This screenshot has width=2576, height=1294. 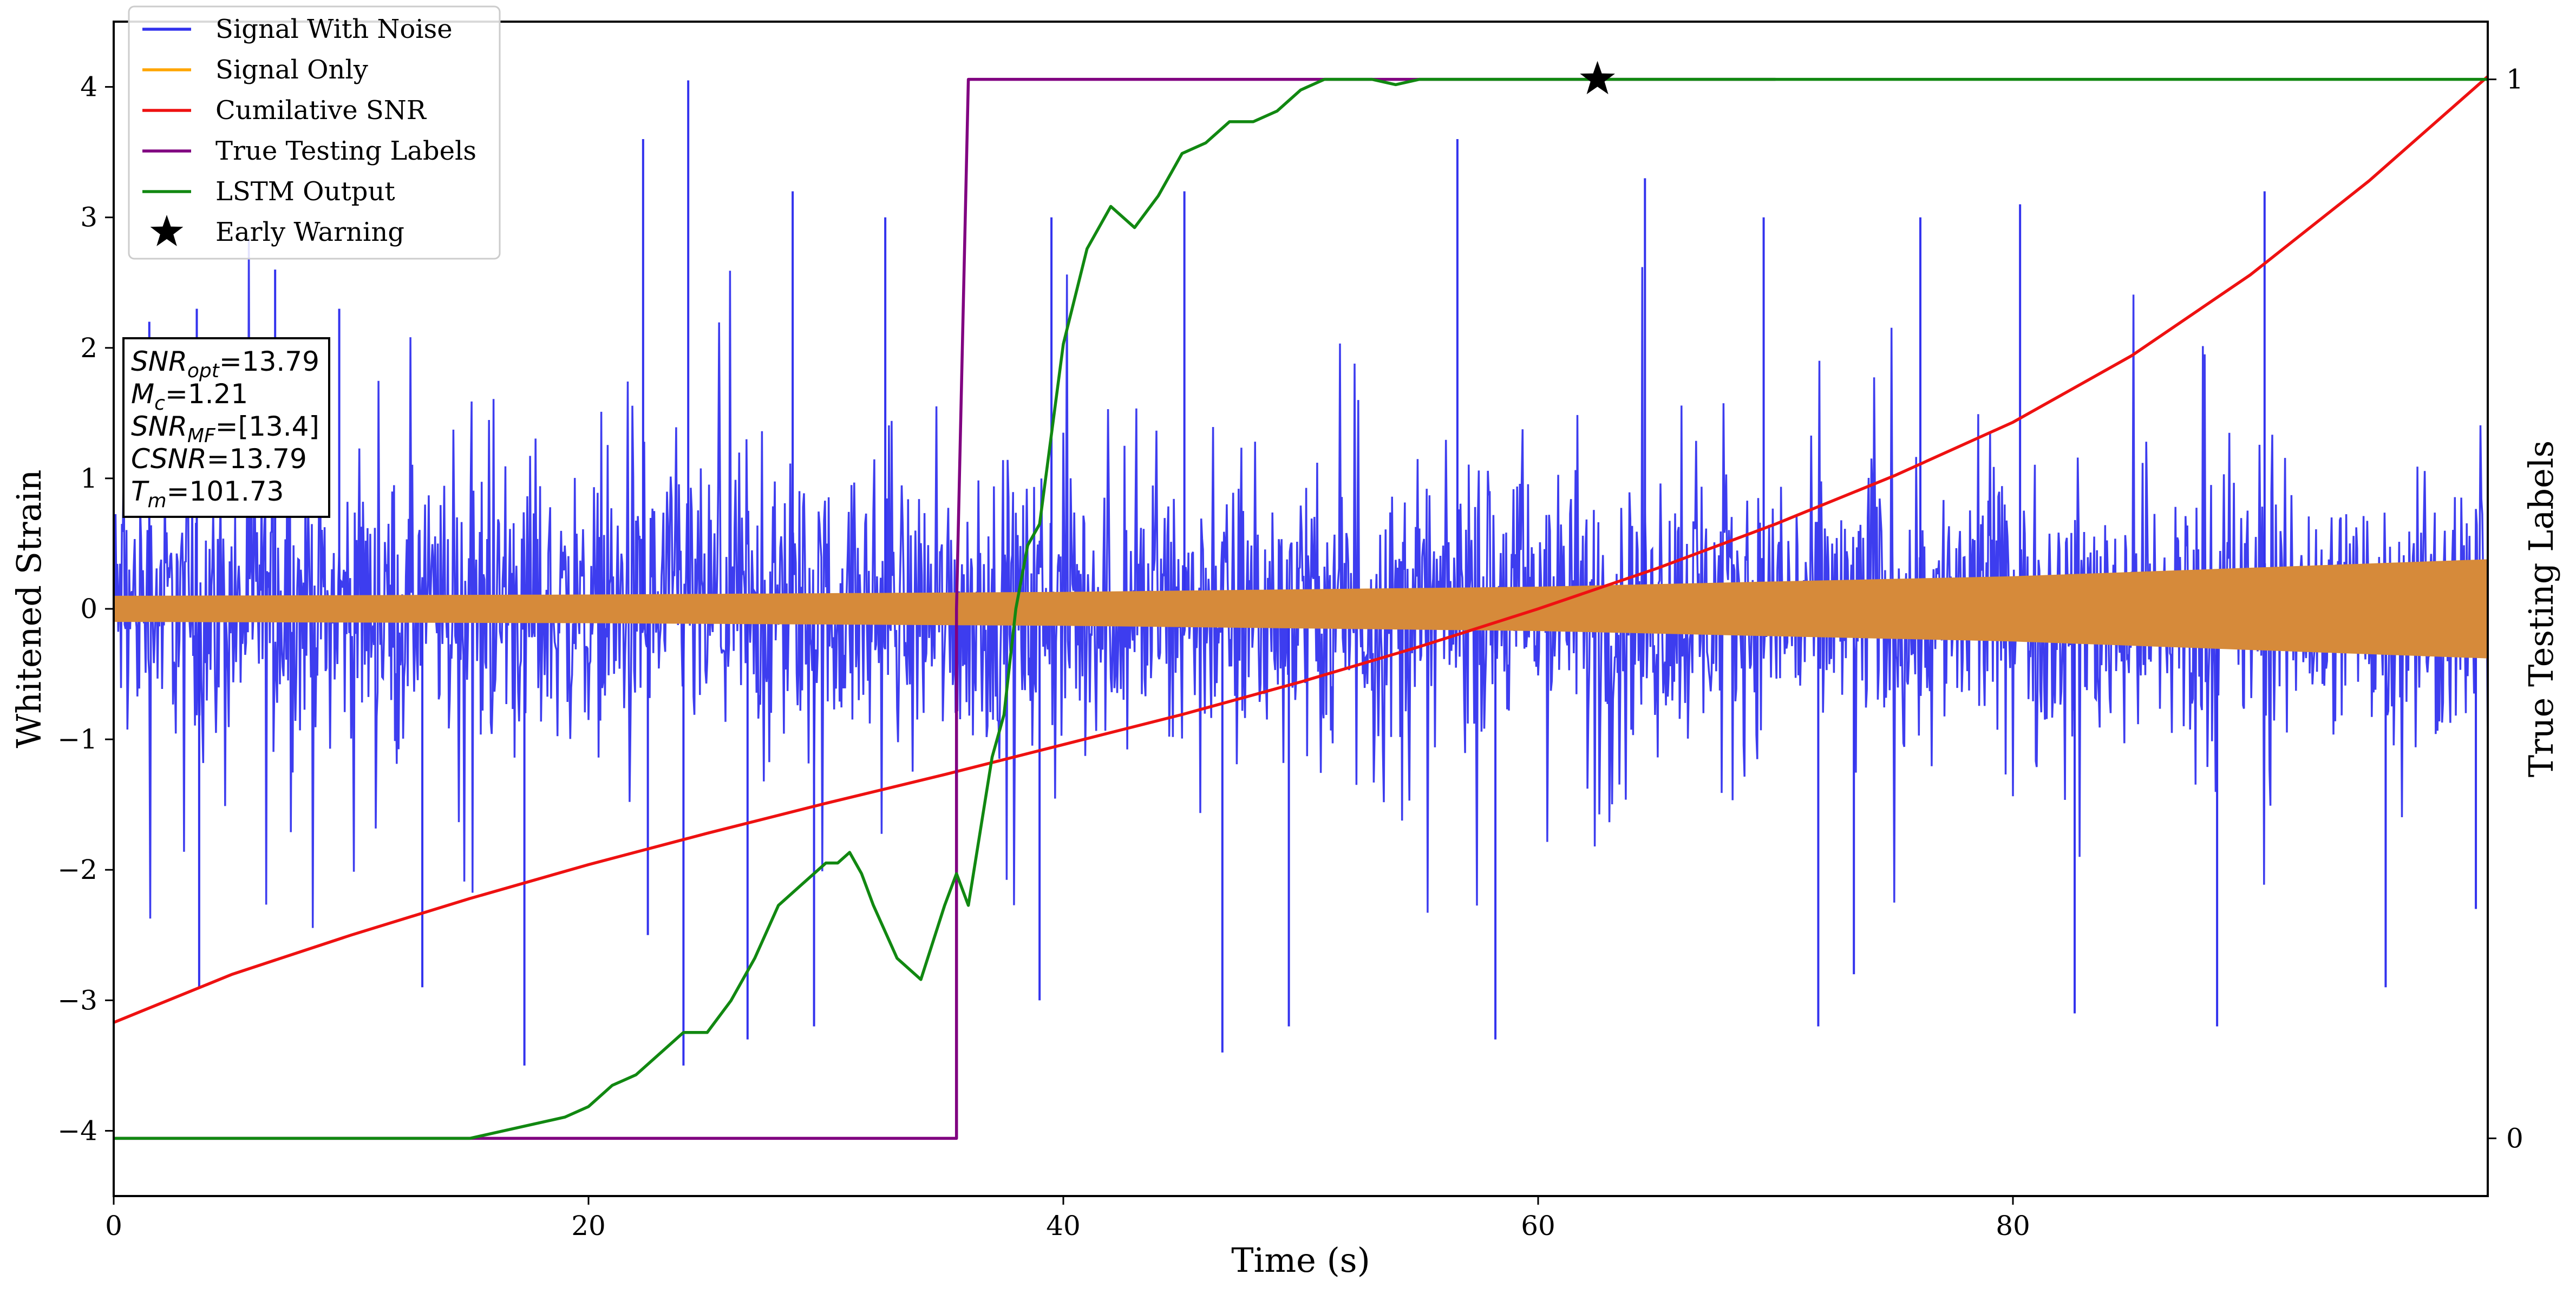 What do you see at coordinates (29, 609) in the screenshot?
I see `y-axis-title: Whitened Strain` at bounding box center [29, 609].